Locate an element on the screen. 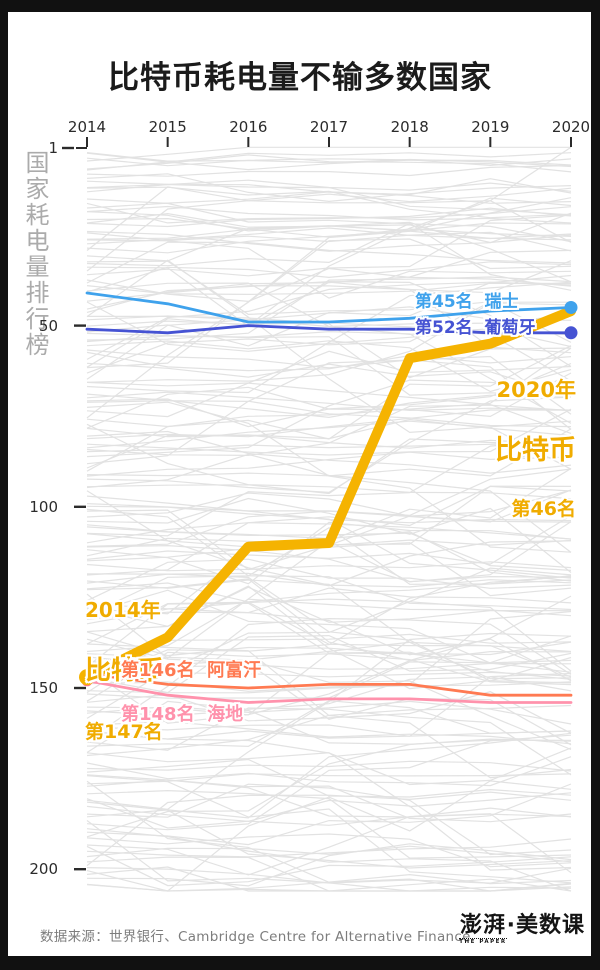 This screenshot has width=600, height=970. chart-title: 比特币耗电量不输多数国家 is located at coordinates (300, 78).